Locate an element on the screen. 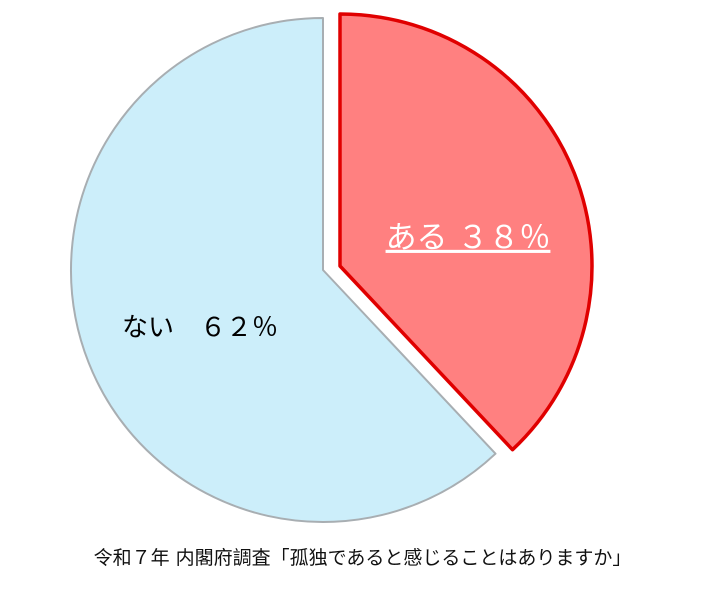  chart-caption: 令和７年 内閣府調査「孤独であると感じることはありますか」 is located at coordinates (362, 558).